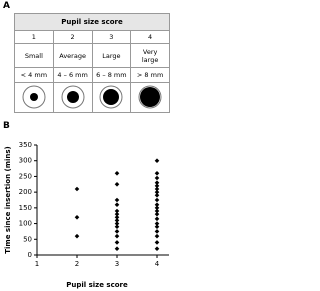 This screenshot has height=291, width=320. I want to click on panel-label: A, so click(6, 6).